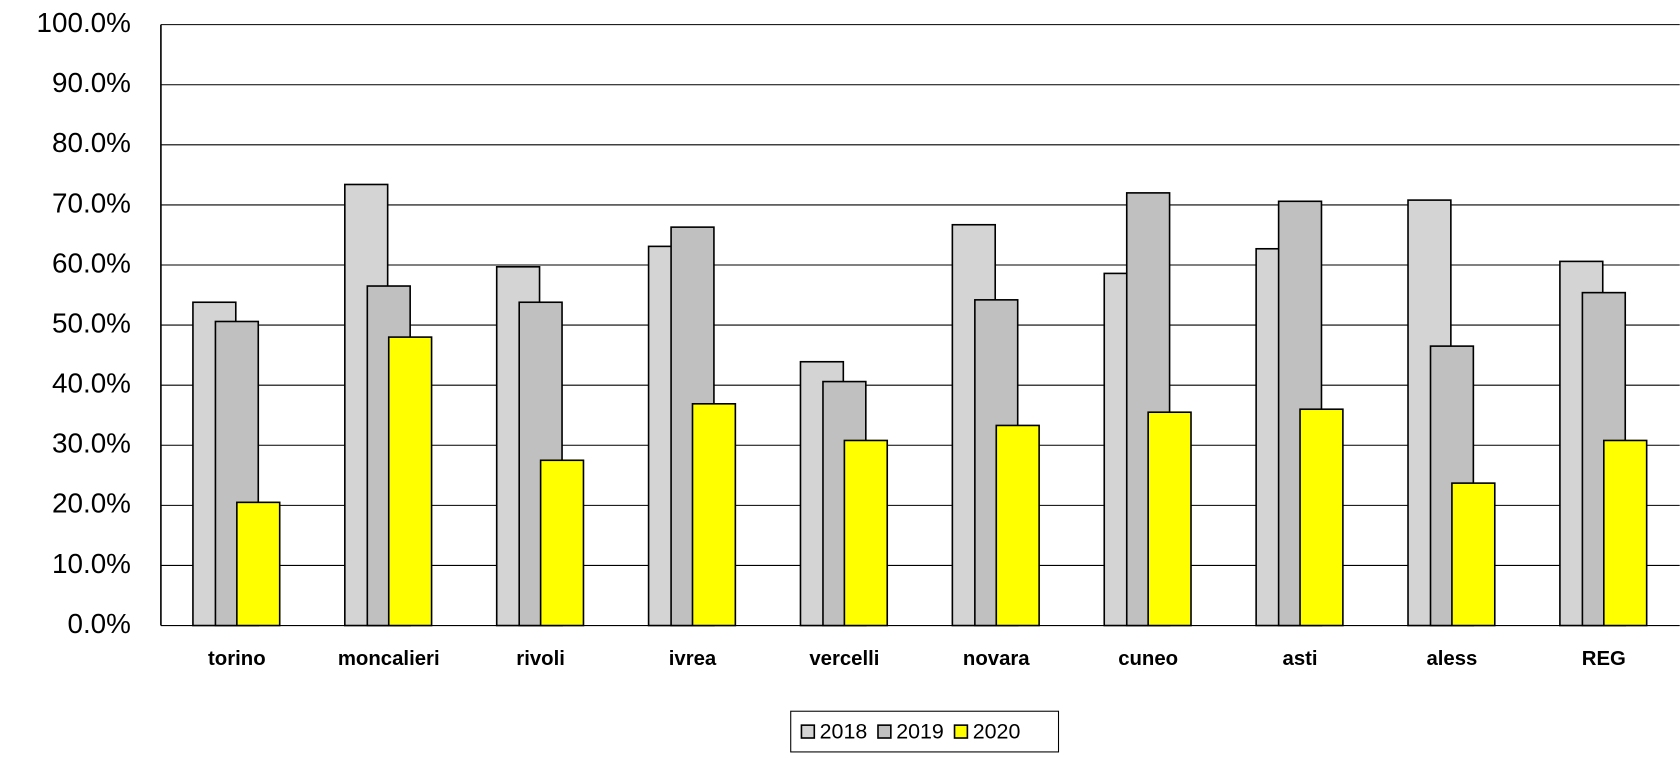 This screenshot has width=1680, height=758. What do you see at coordinates (1604, 659) in the screenshot?
I see `x-tick-label: REG` at bounding box center [1604, 659].